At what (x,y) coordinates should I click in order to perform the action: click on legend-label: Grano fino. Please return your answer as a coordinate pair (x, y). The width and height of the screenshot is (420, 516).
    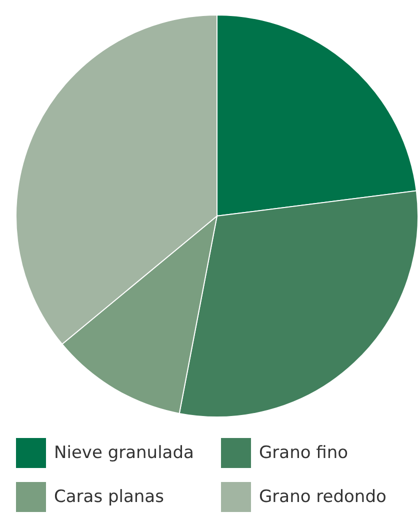
    Looking at the image, I should click on (303, 453).